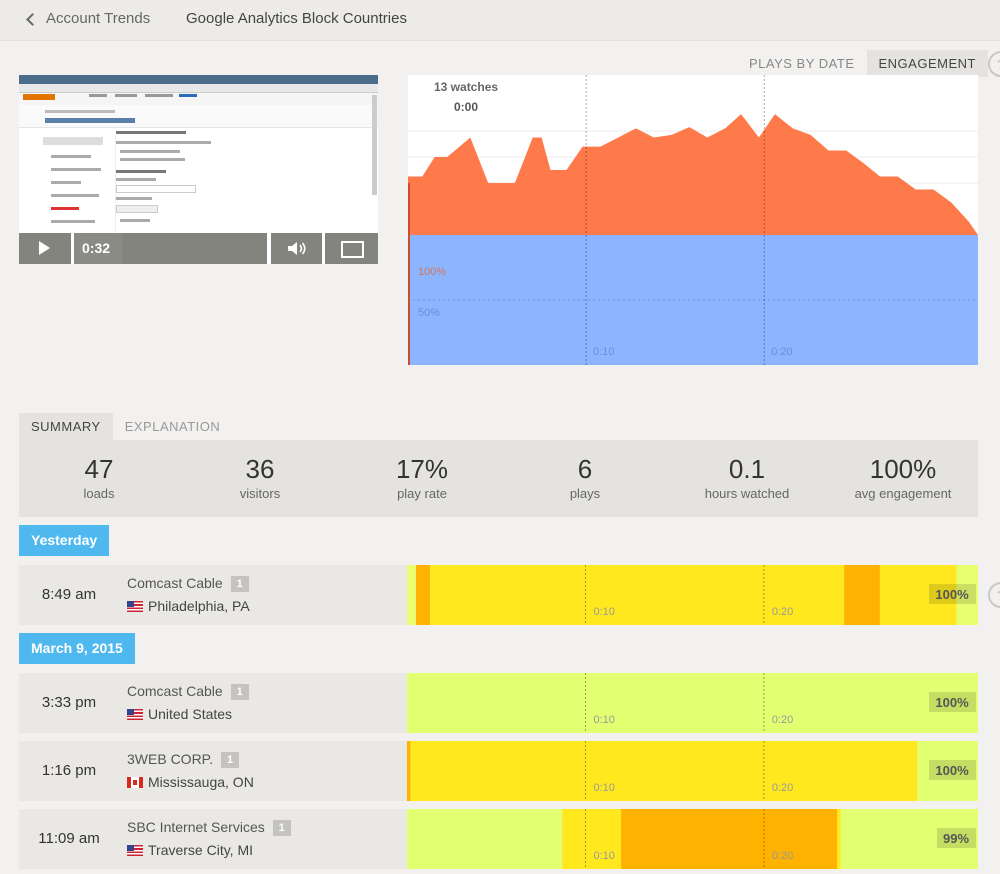 This screenshot has height=874, width=1000. Describe the element at coordinates (99, 493) in the screenshot. I see `stat-label: loads` at that location.